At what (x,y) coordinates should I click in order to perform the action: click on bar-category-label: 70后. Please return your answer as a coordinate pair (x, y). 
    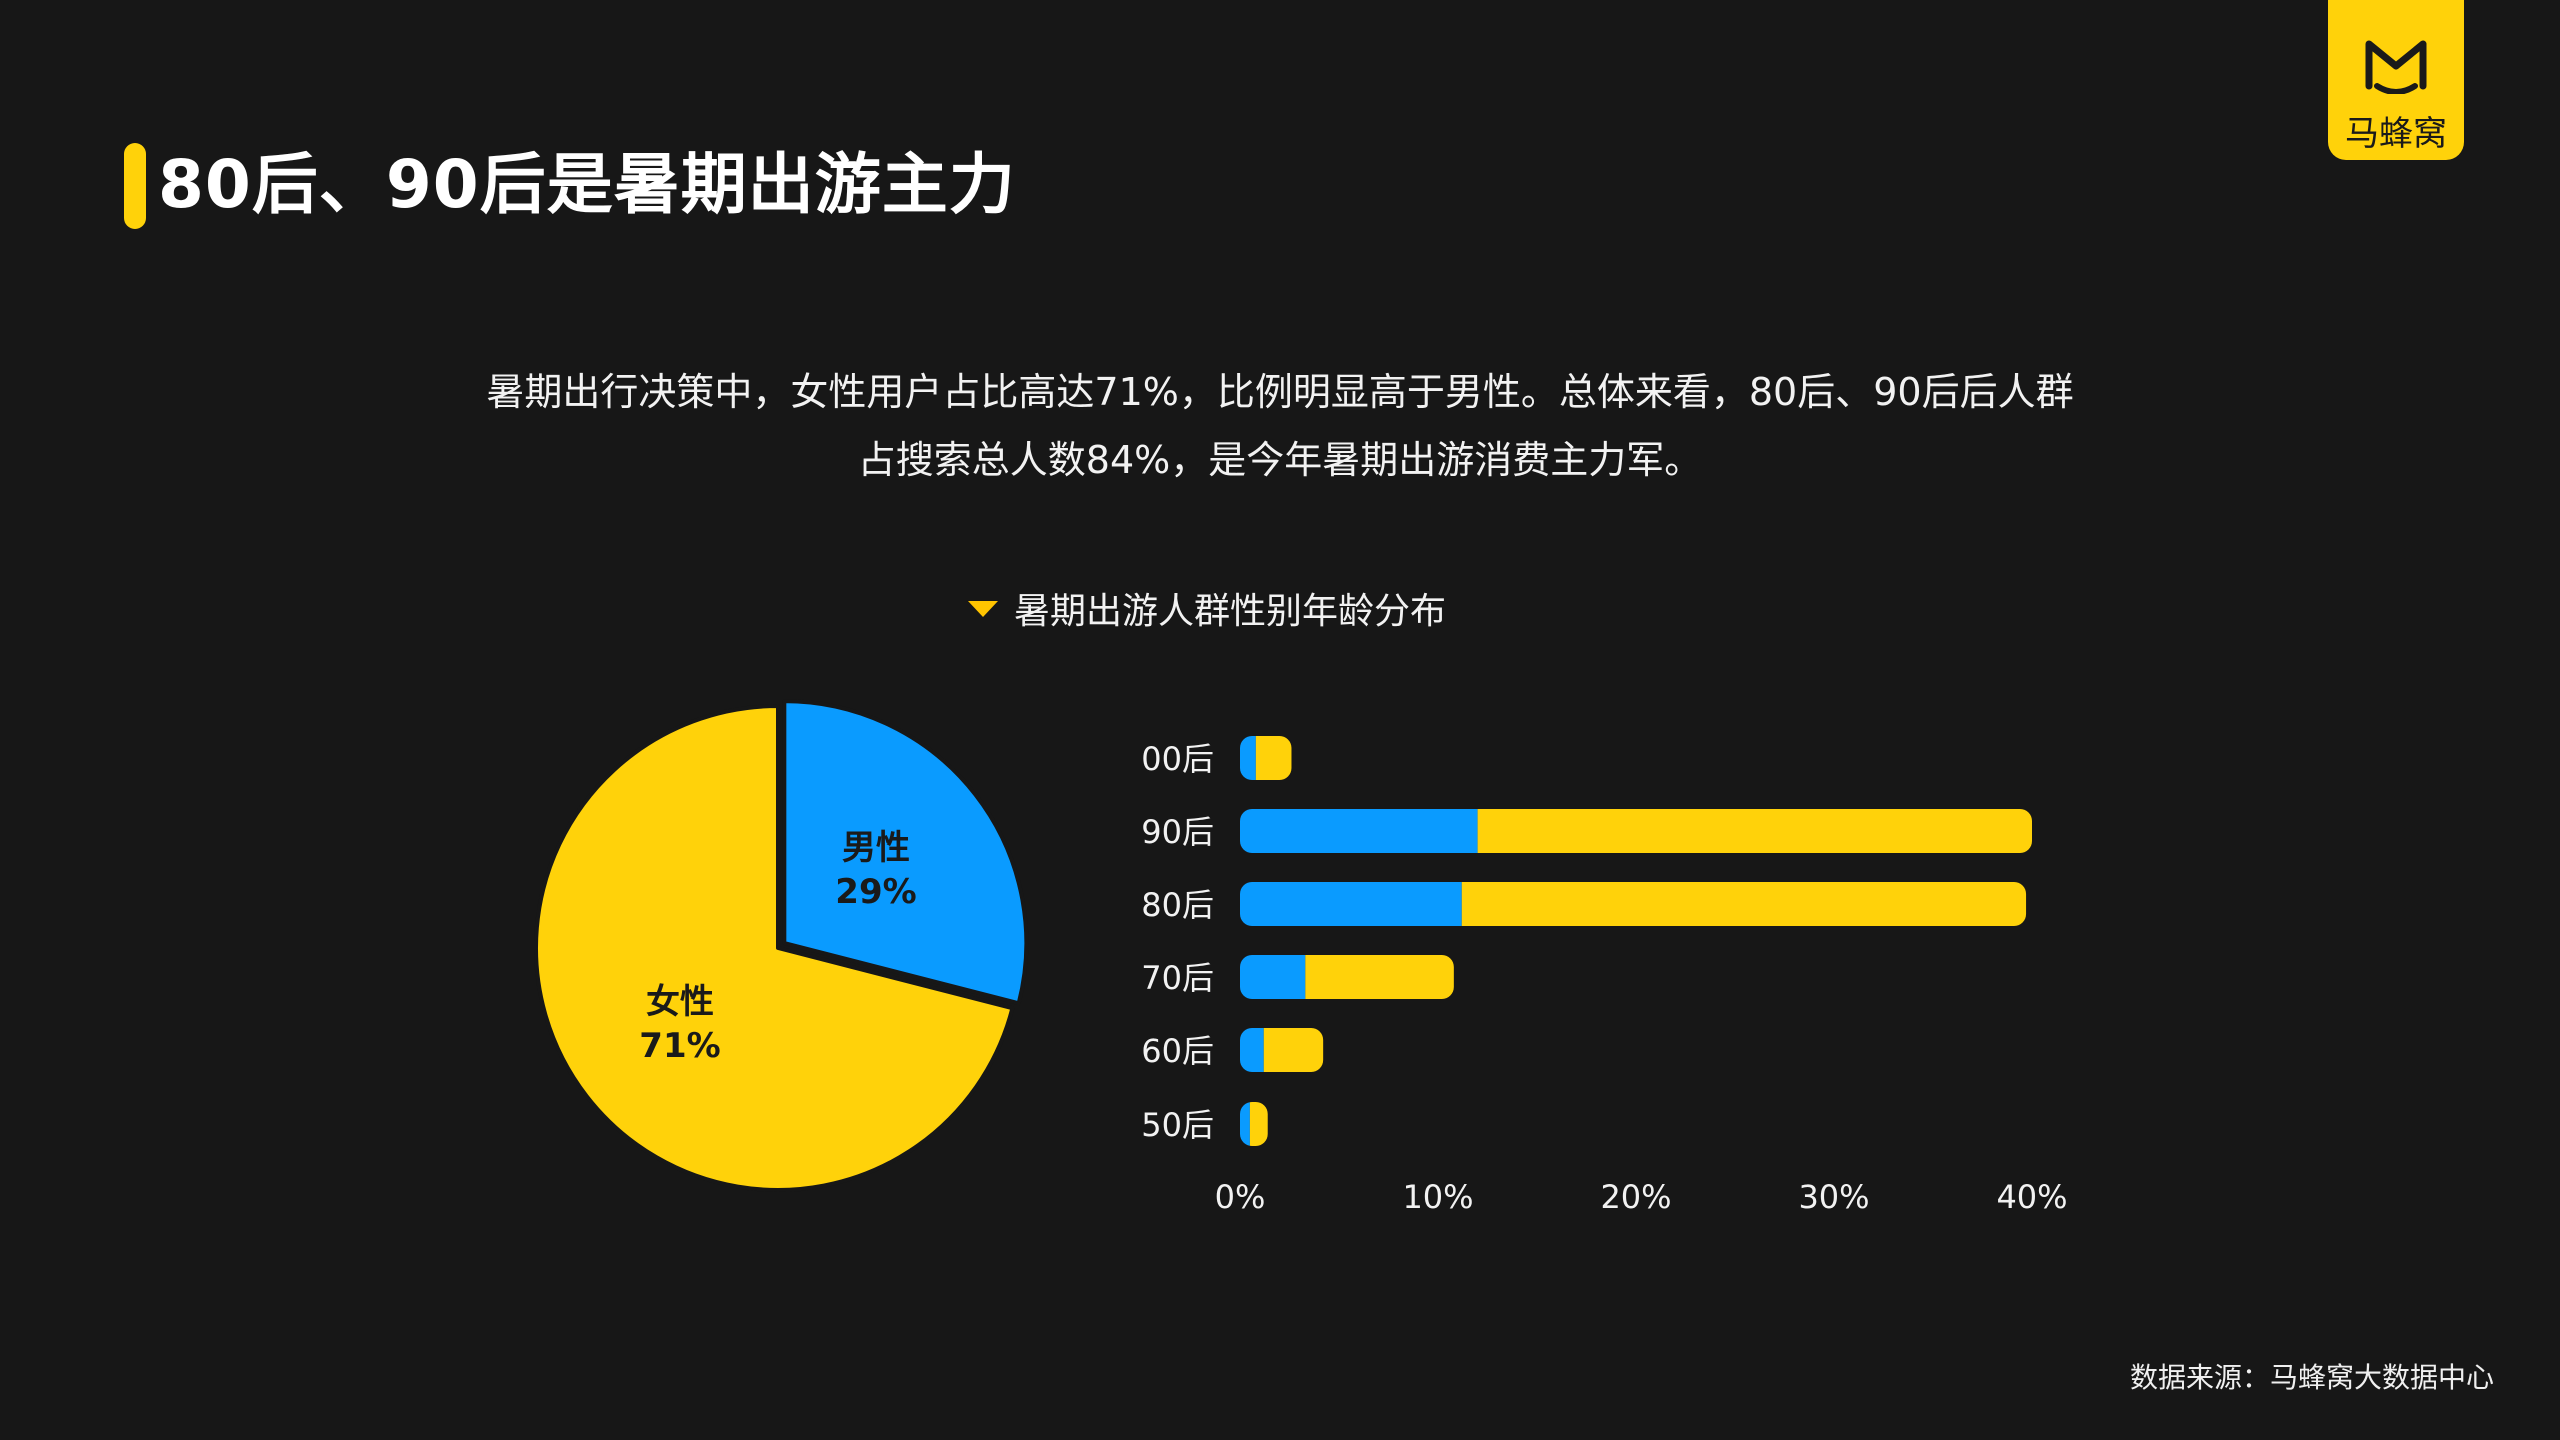
    Looking at the image, I should click on (1177, 978).